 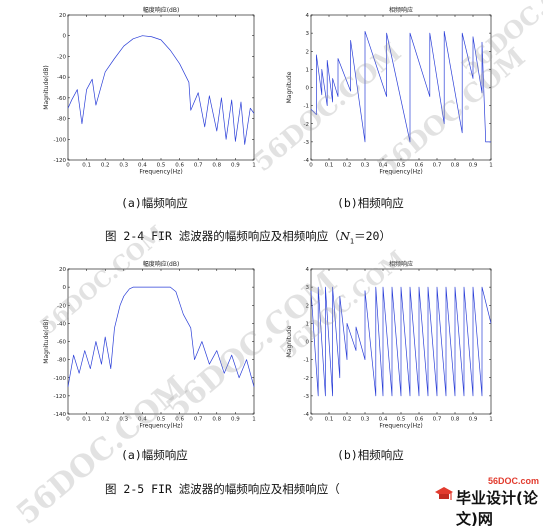 I want to click on site-logo: 56DOC.com 毕业设计(论文)网, so click(x=486, y=502).